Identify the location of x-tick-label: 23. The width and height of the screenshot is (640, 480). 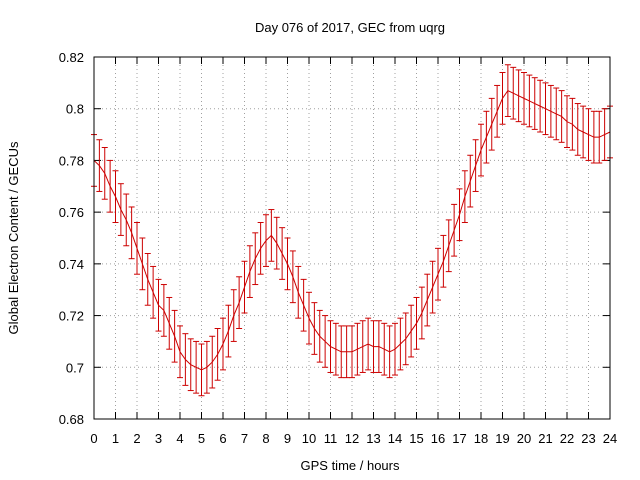
(588, 438).